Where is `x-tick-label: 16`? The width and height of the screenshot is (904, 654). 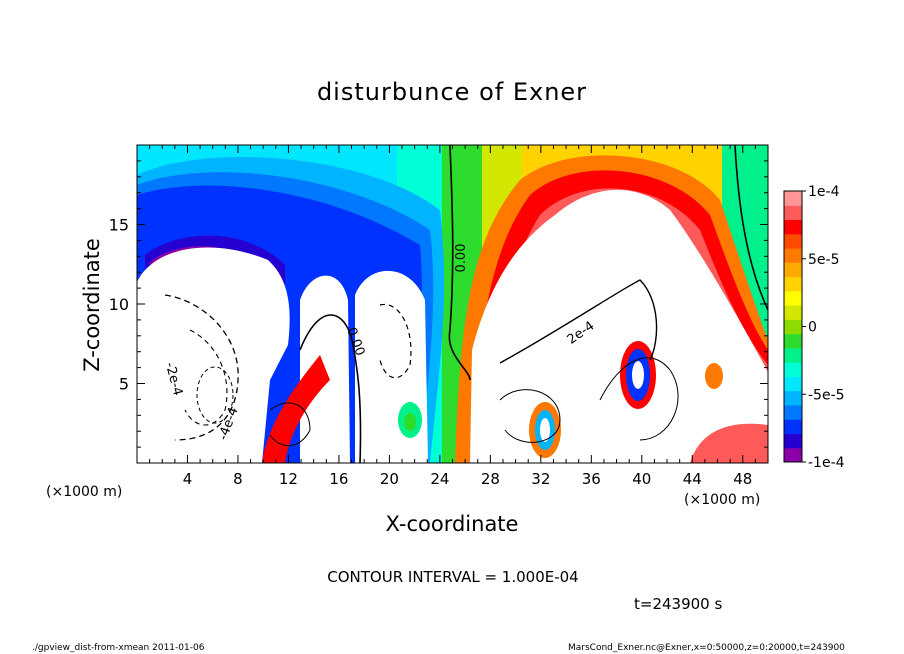
x-tick-label: 16 is located at coordinates (338, 479).